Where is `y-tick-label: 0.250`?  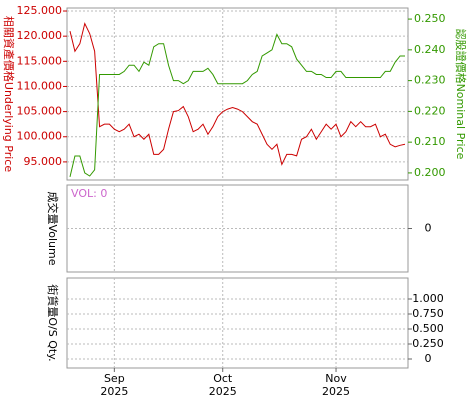 y-tick-label: 0.250 is located at coordinates (428, 343).